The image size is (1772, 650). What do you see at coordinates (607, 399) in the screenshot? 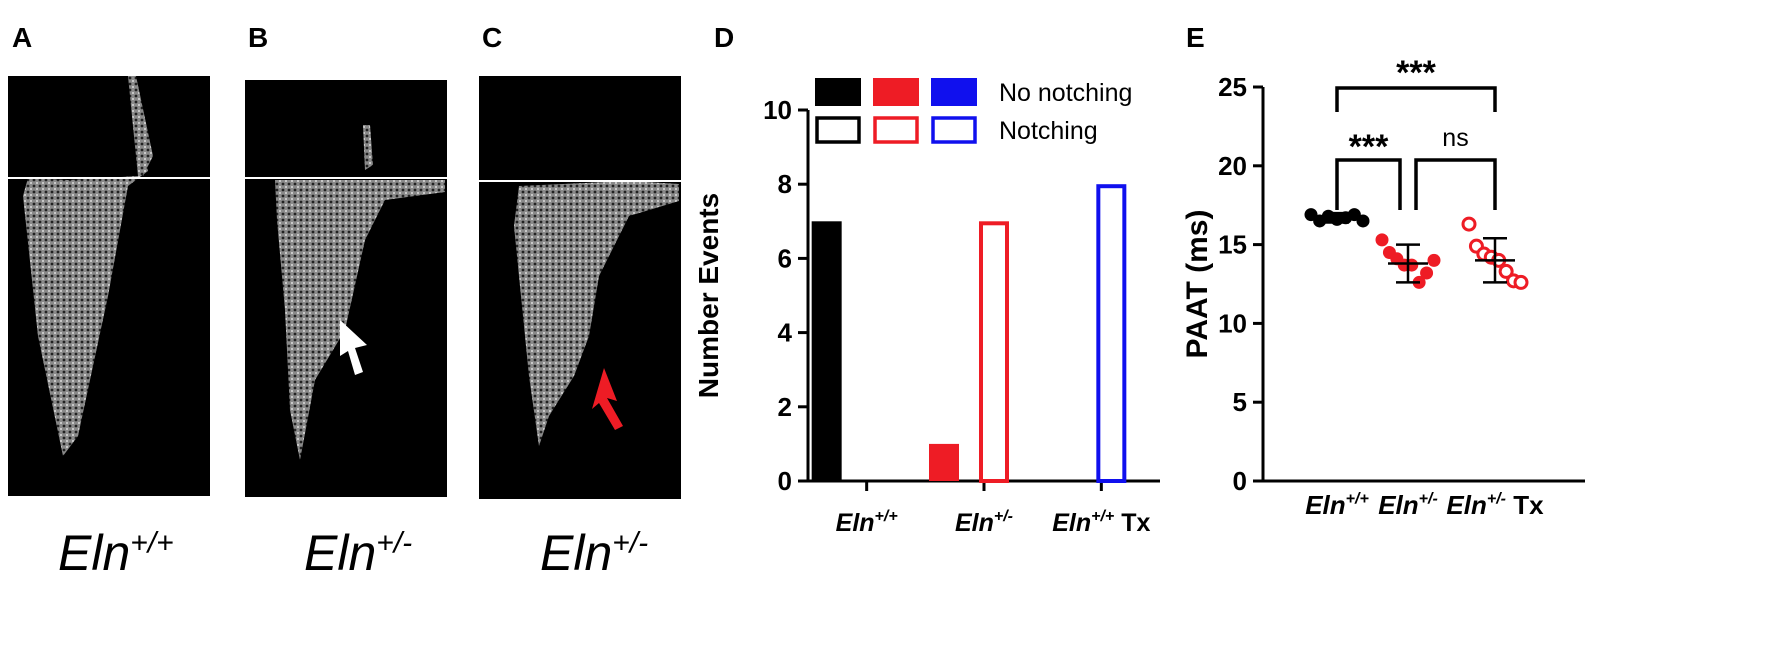
I see `arrow-red-icon` at bounding box center [607, 399].